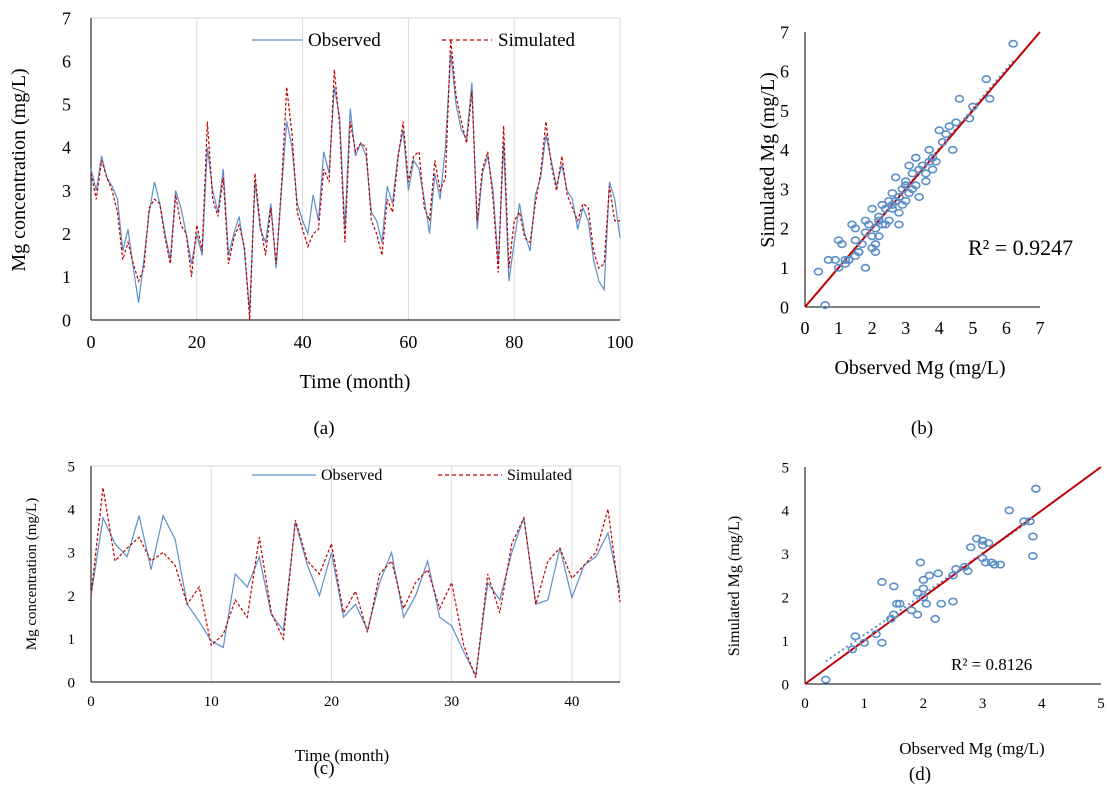  I want to click on y-tick-label: 6, so click(784, 72).